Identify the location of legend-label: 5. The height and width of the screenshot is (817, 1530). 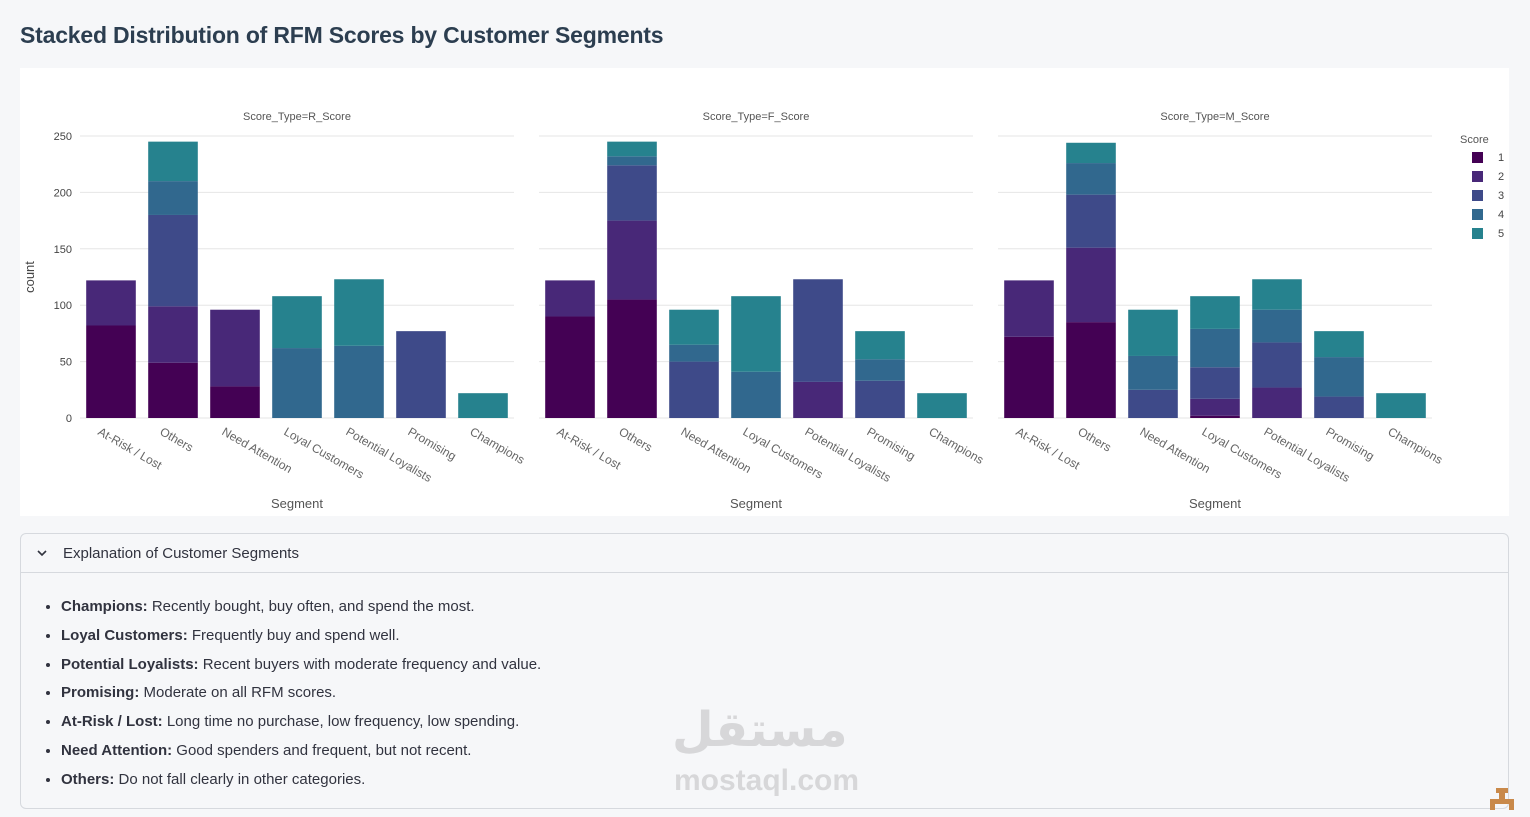
(1501, 234).